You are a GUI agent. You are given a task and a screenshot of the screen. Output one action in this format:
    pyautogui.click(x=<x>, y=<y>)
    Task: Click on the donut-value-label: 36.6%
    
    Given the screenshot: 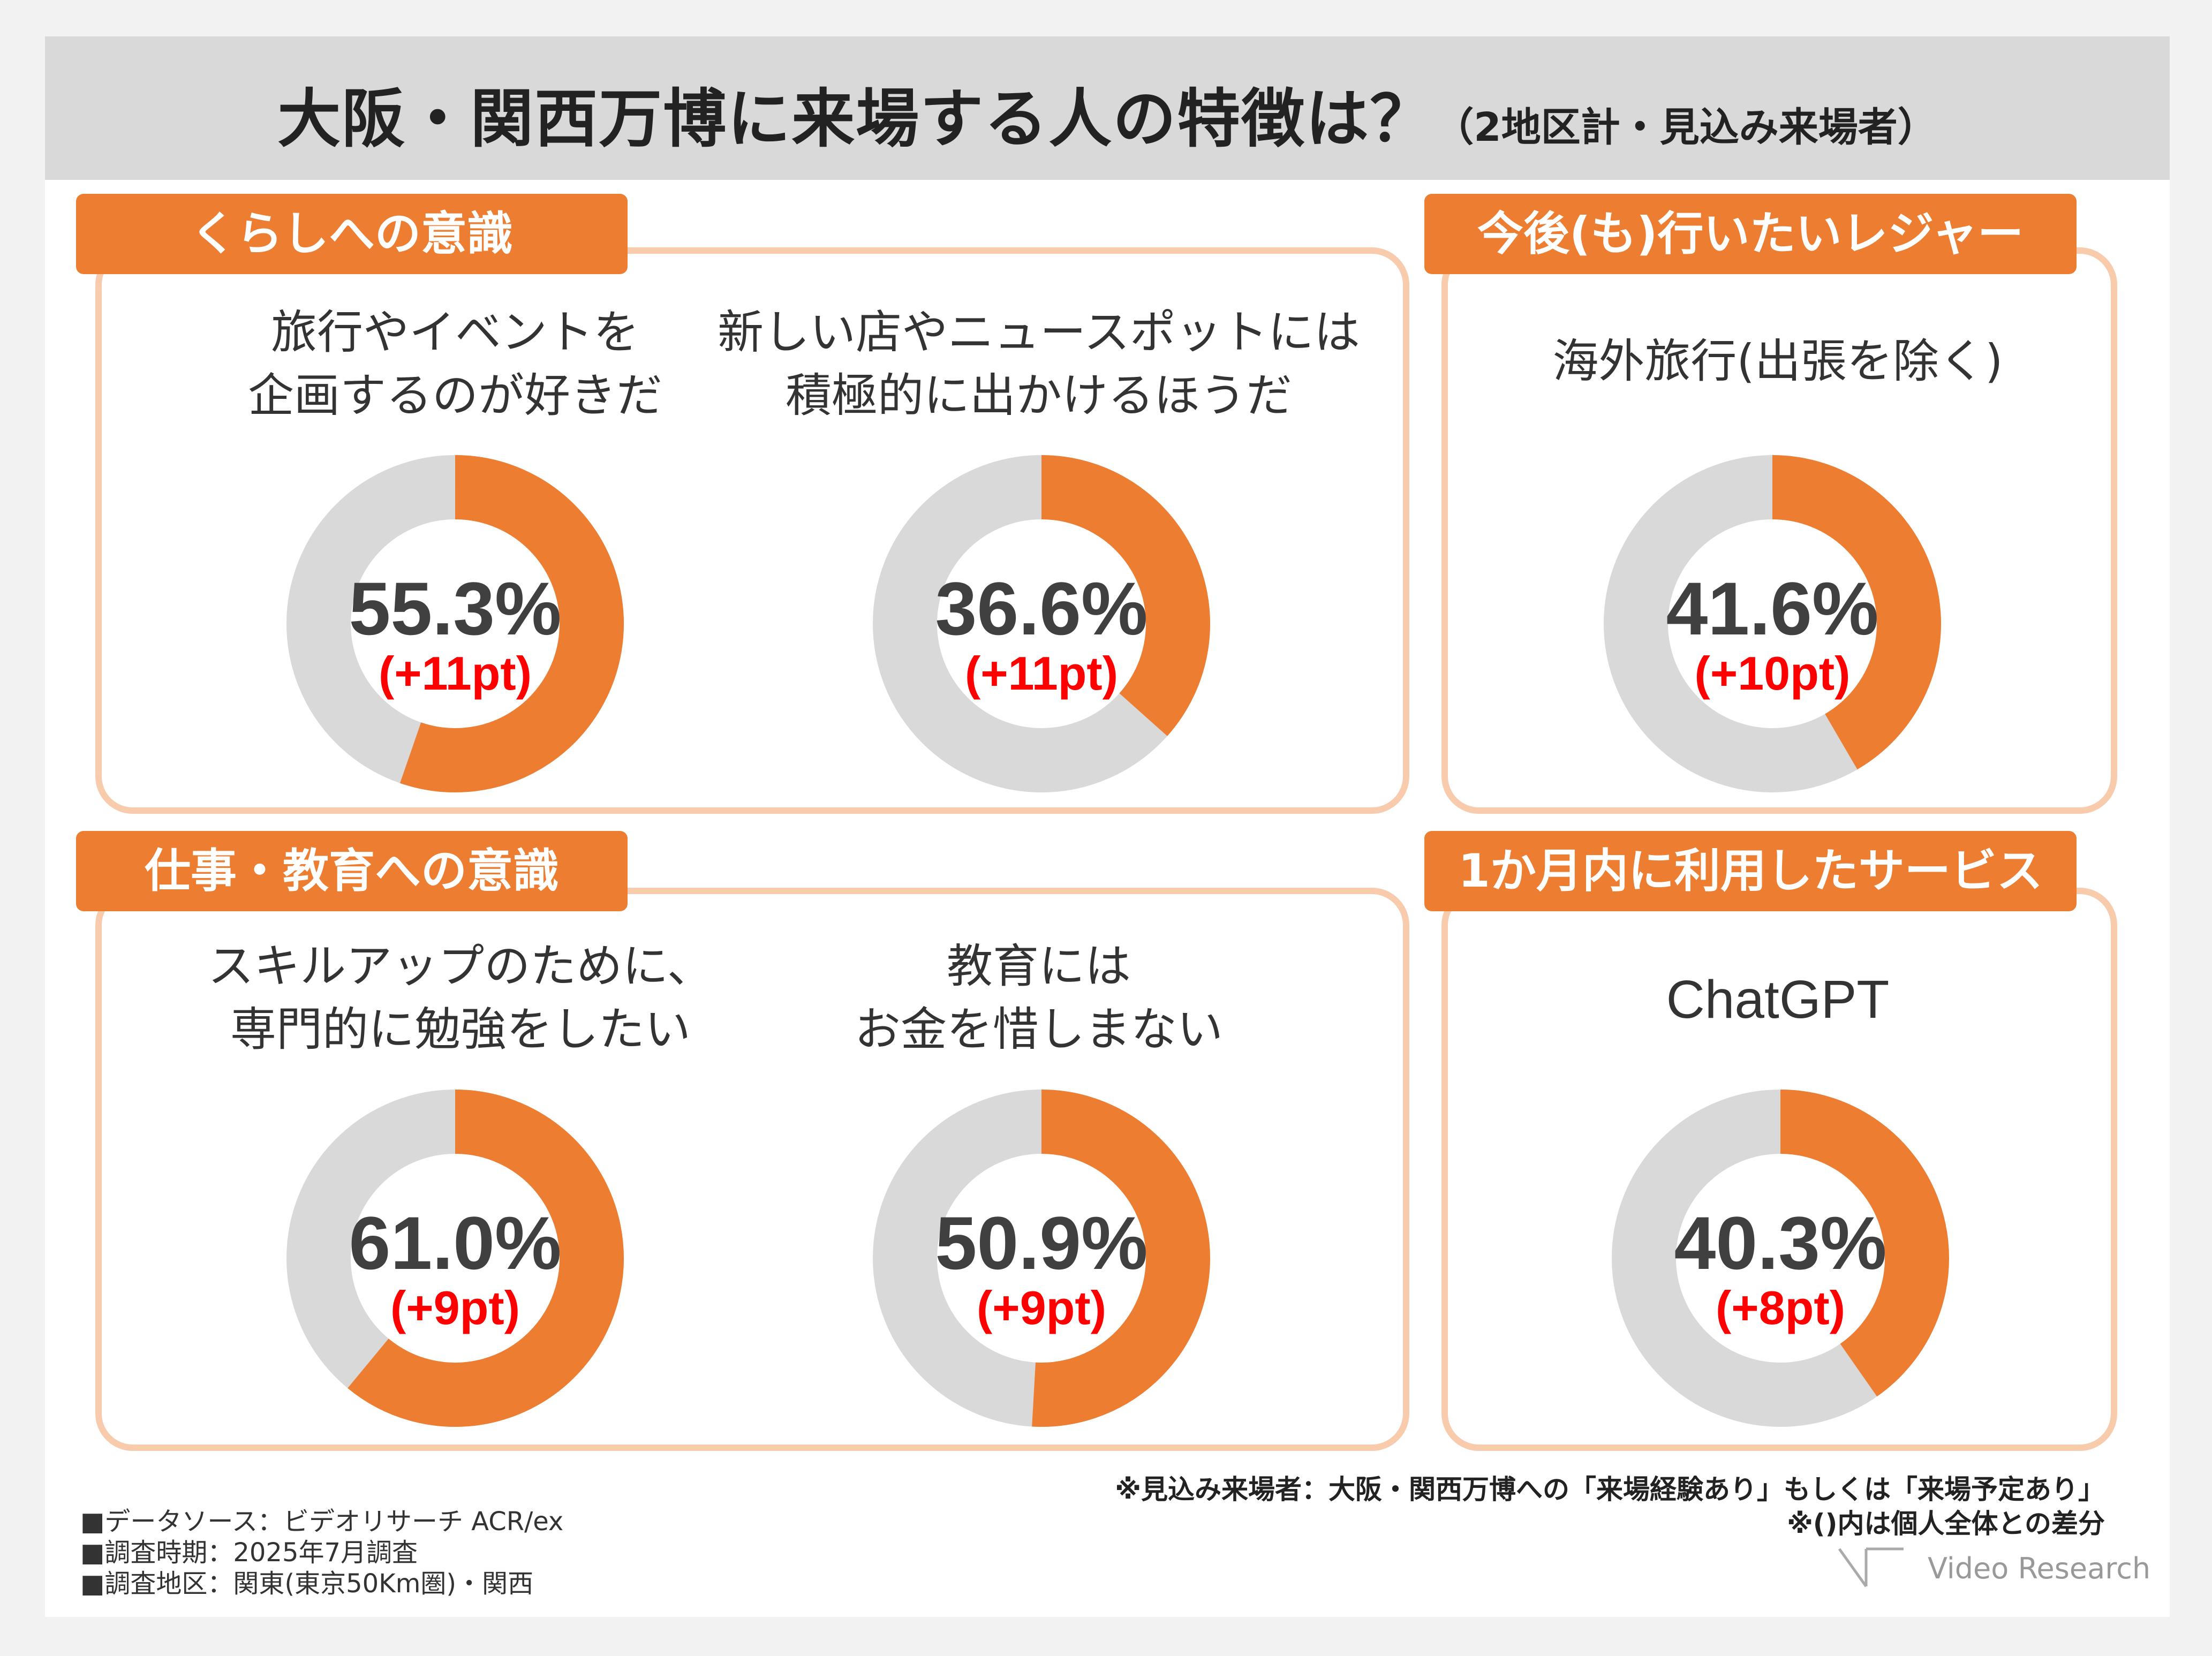 What is the action you would take?
    pyautogui.click(x=1041, y=608)
    